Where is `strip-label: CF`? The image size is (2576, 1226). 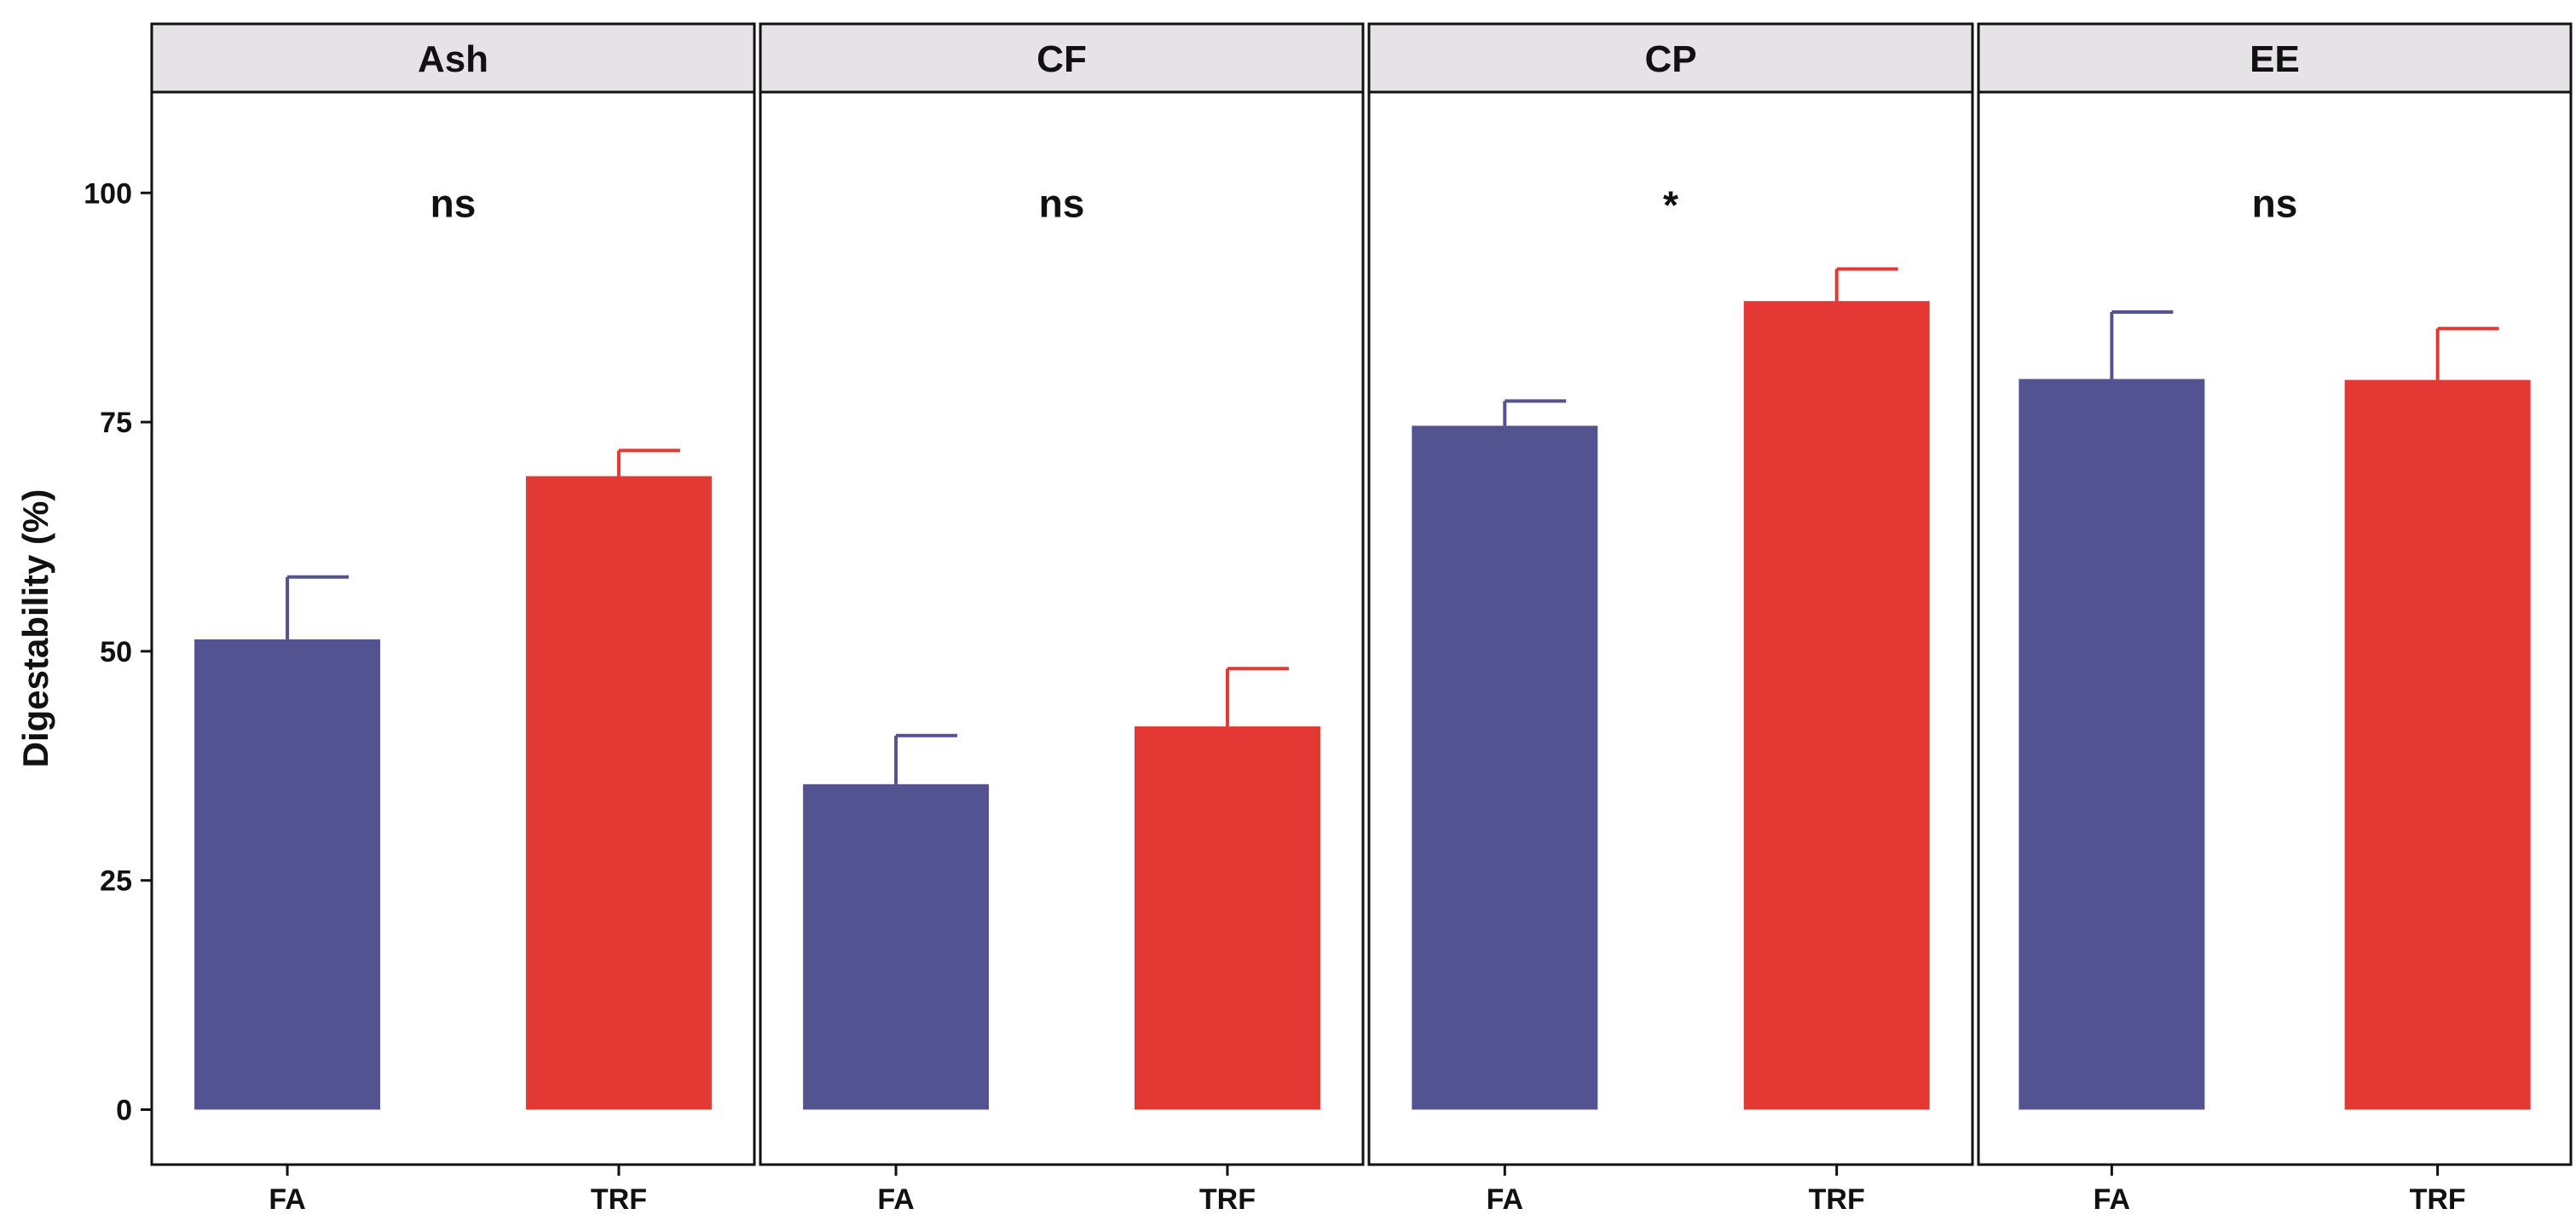
strip-label: CF is located at coordinates (1062, 59).